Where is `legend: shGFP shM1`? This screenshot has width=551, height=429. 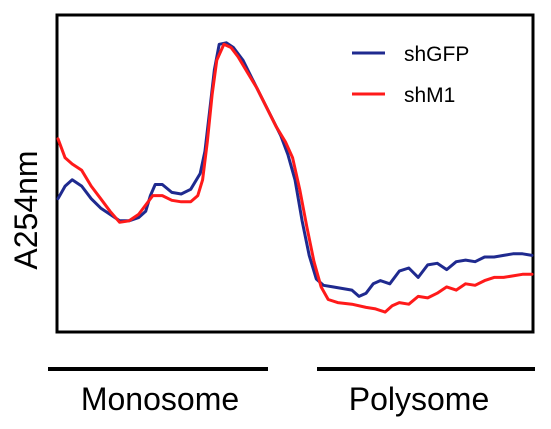 legend: shGFP shM1 is located at coordinates (410, 75).